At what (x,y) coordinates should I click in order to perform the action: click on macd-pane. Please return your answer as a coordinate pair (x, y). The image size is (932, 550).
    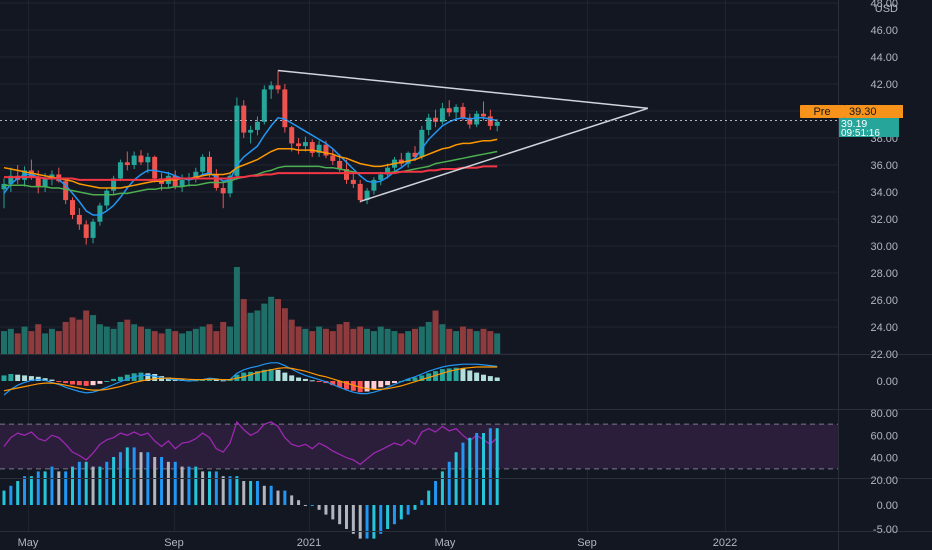
    Looking at the image, I should click on (250, 379).